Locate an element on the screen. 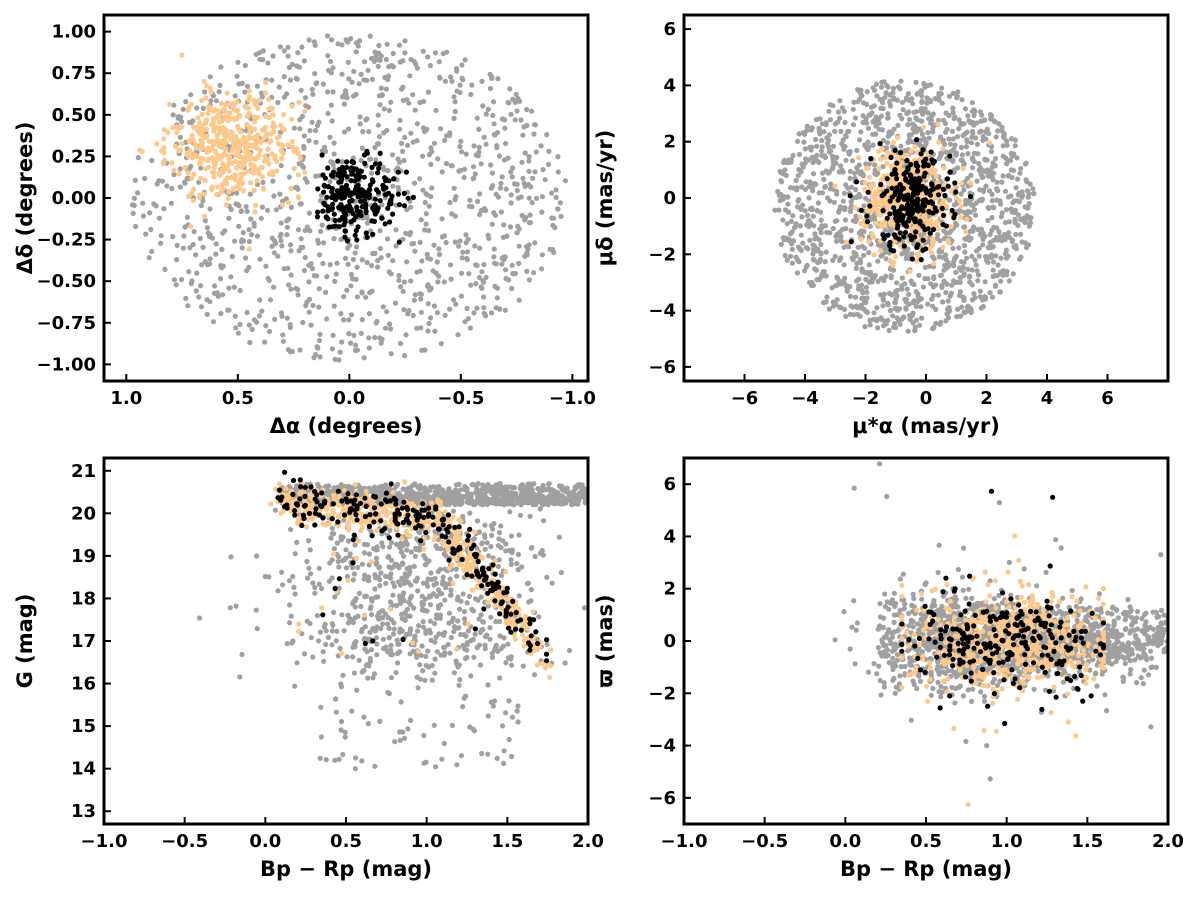 This screenshot has width=1200, height=900. x-tick-label: −0.5 is located at coordinates (460, 398).